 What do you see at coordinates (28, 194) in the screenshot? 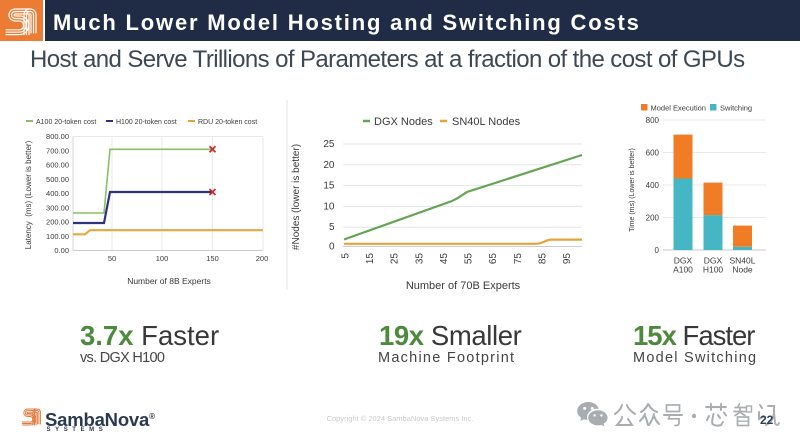
I see `svg-text:Latency (ms) (Lower is better: Latency (ms) (Lower is better)` at bounding box center [28, 194].